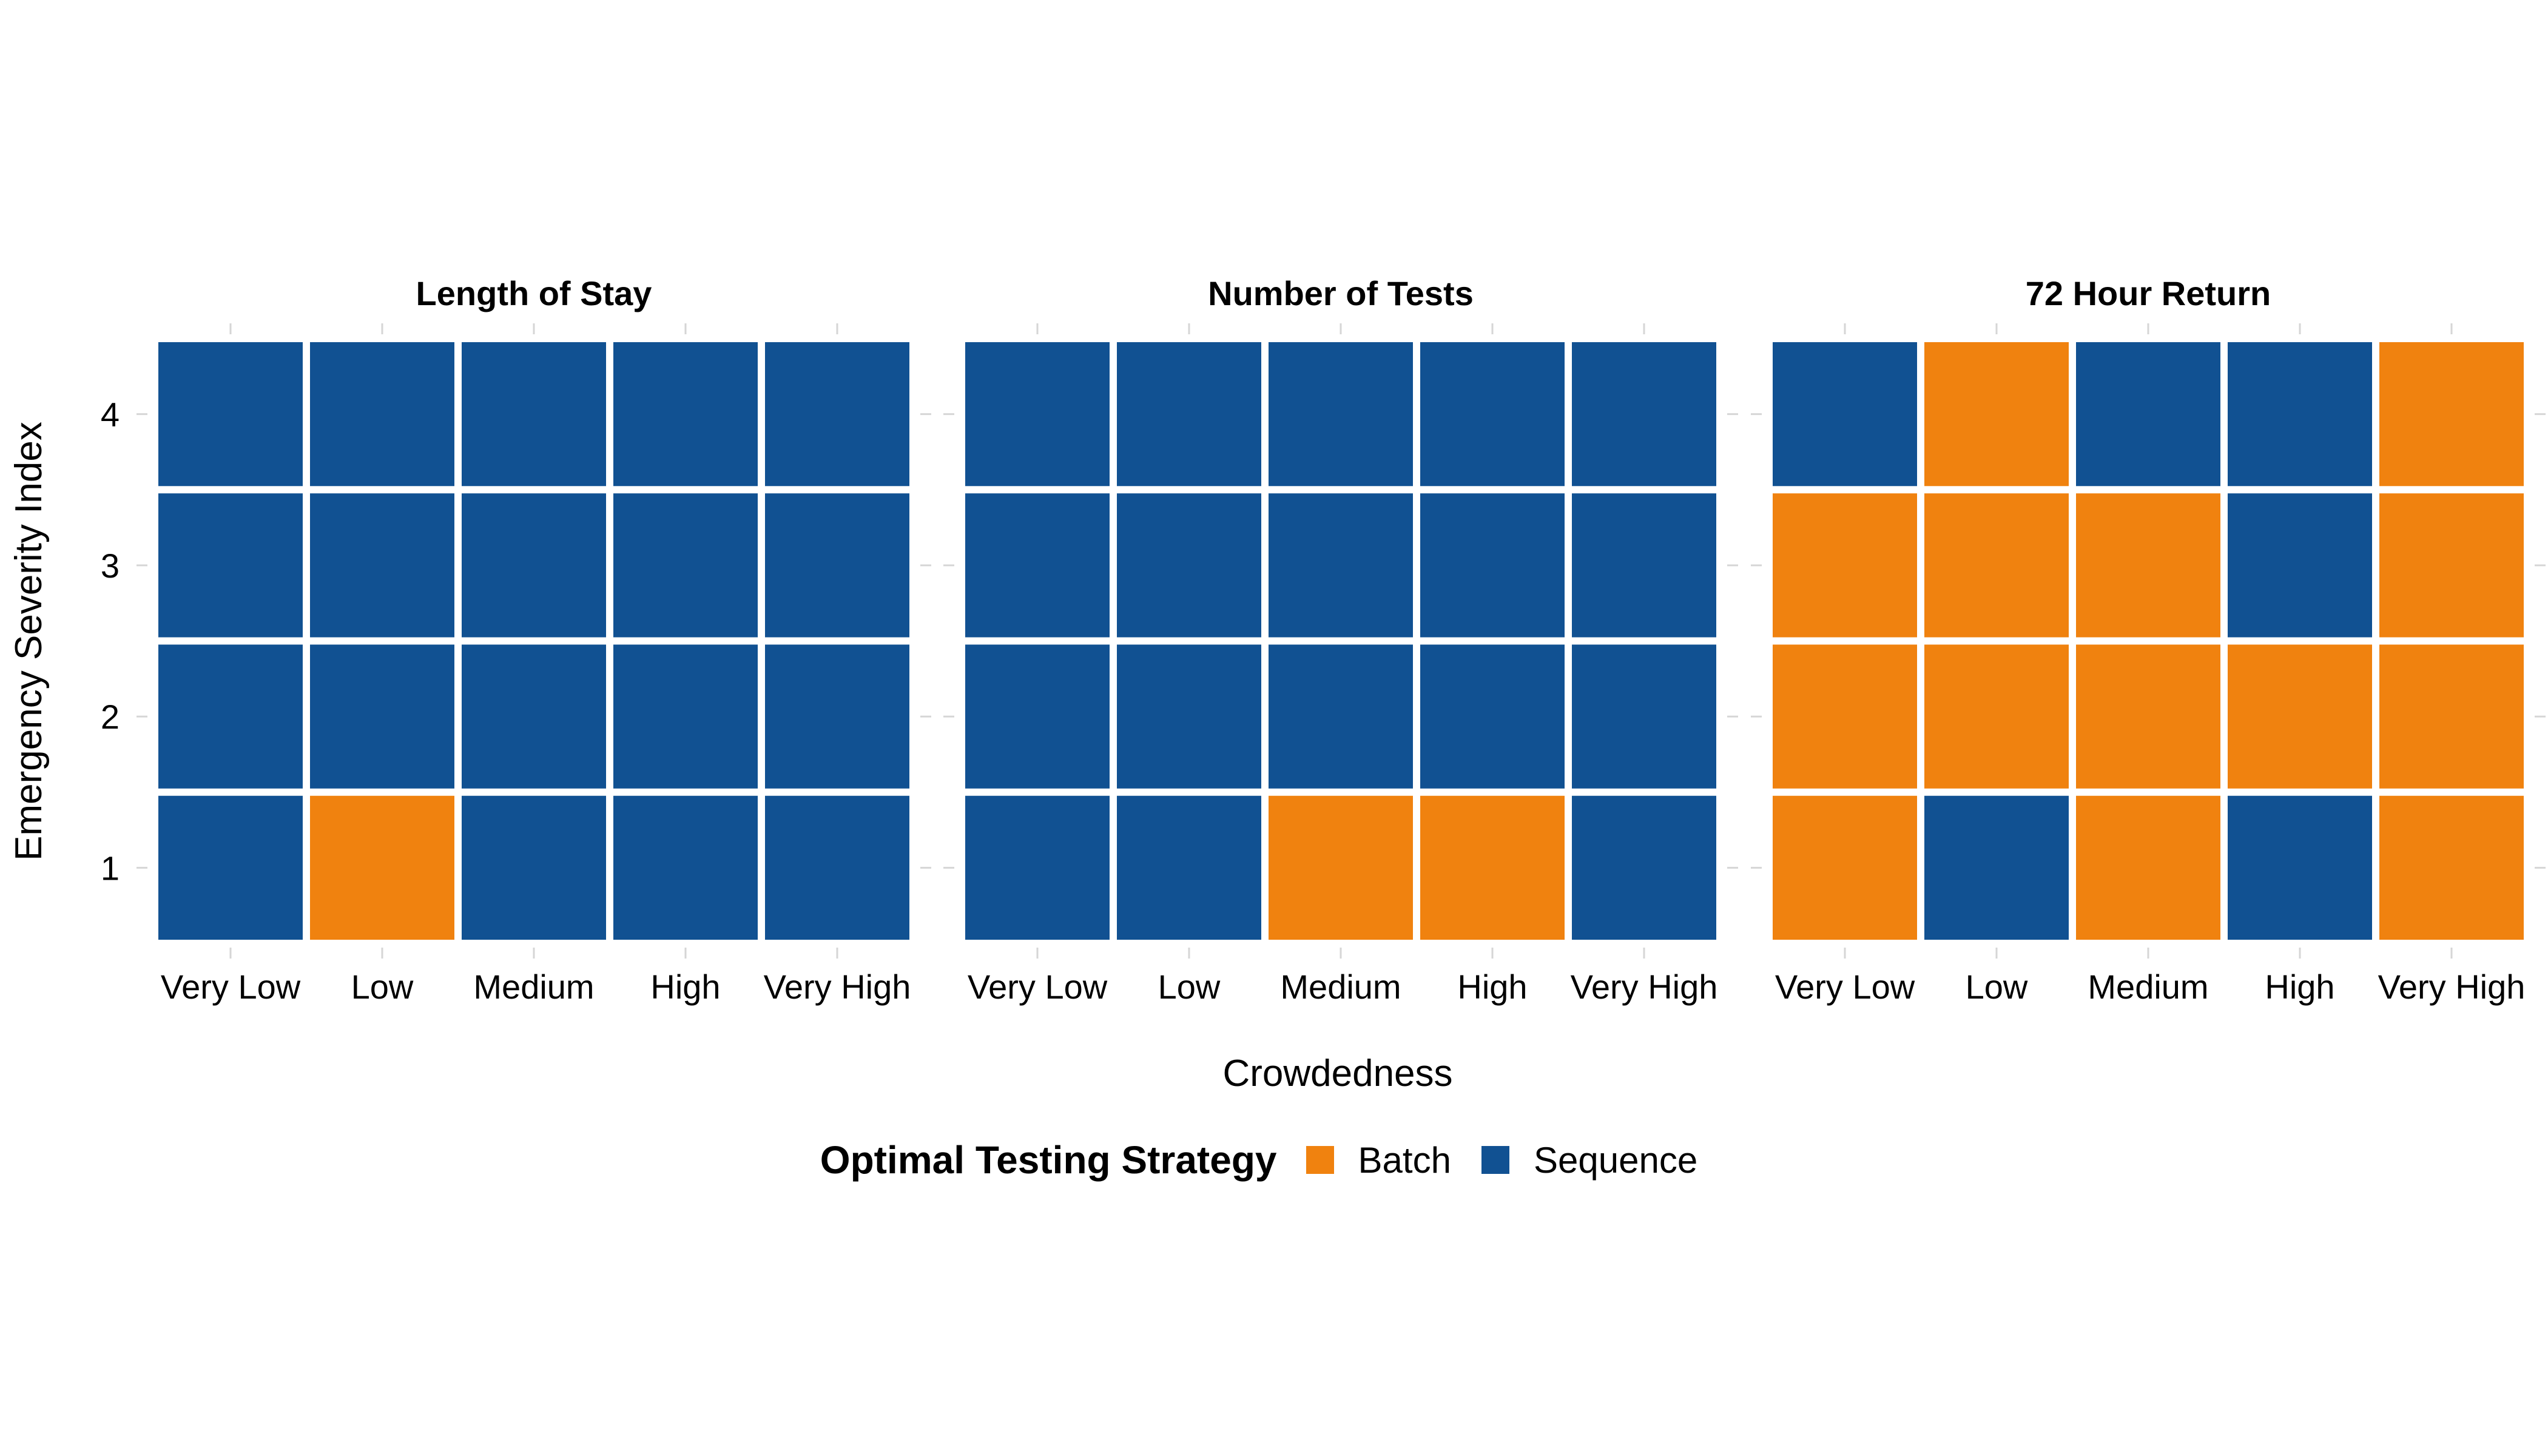  I want to click on cell-72-hour-return-esi3-low, so click(1996, 565).